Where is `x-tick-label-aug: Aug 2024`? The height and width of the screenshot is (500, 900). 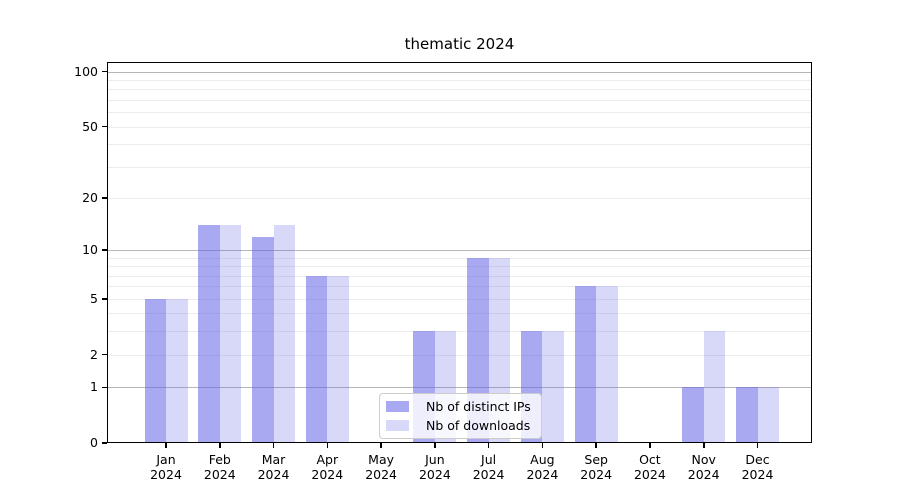 x-tick-label-aug: Aug 2024 is located at coordinates (542, 467).